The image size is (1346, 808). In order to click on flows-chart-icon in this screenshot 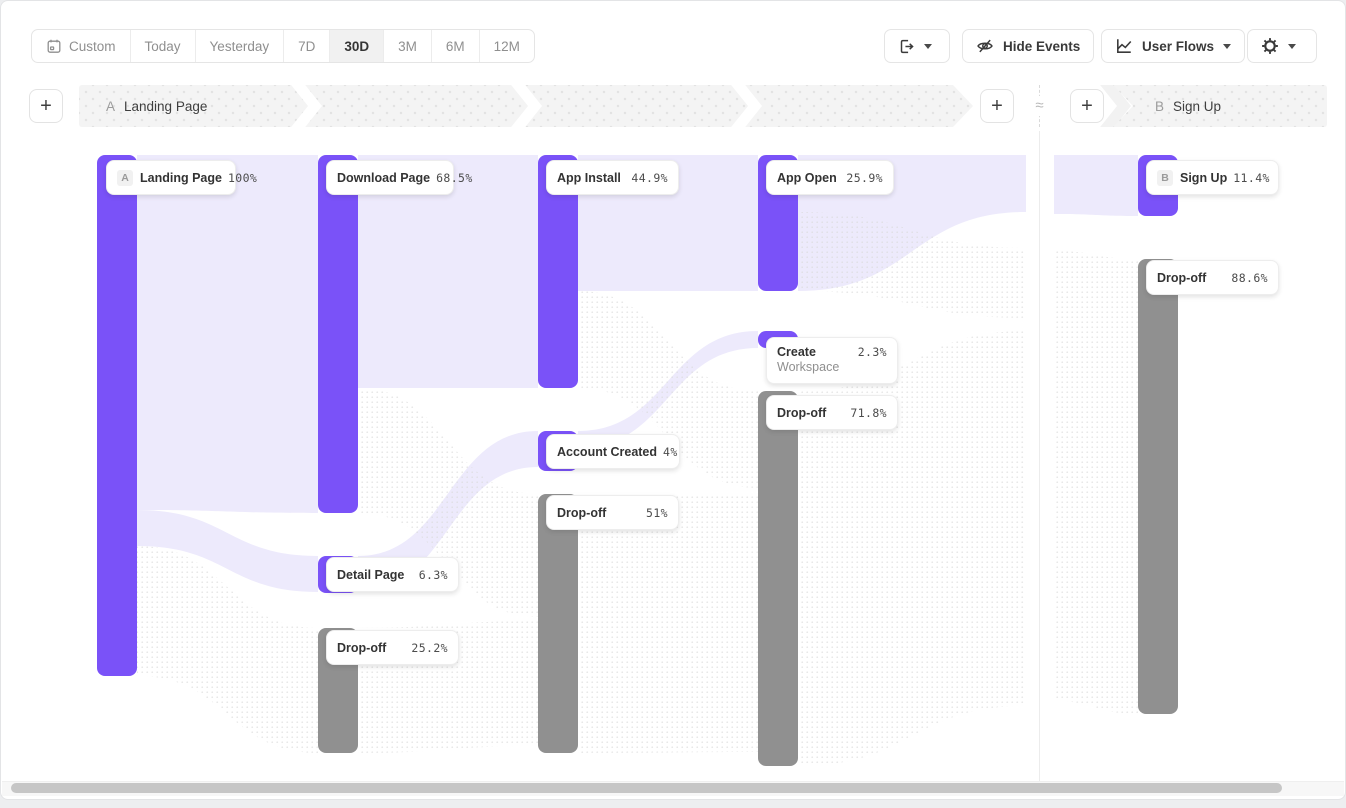, I will do `click(1124, 46)`.